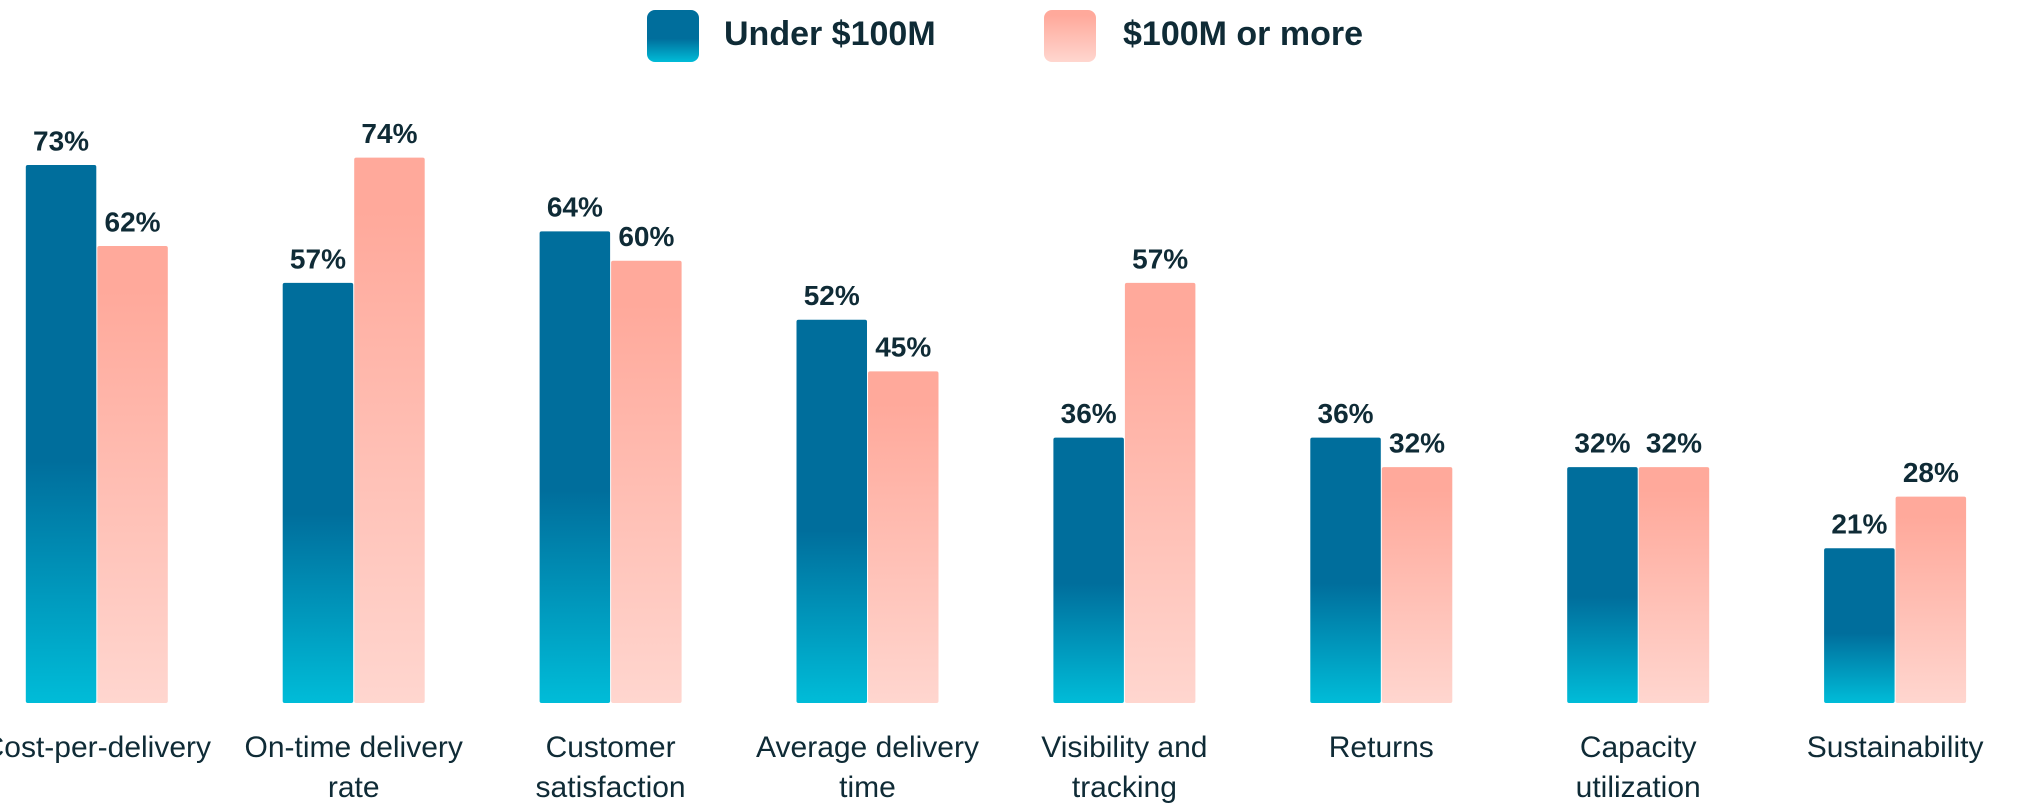 The width and height of the screenshot is (2024, 808). I want to click on x-tick-label: Returns, so click(1381, 747).